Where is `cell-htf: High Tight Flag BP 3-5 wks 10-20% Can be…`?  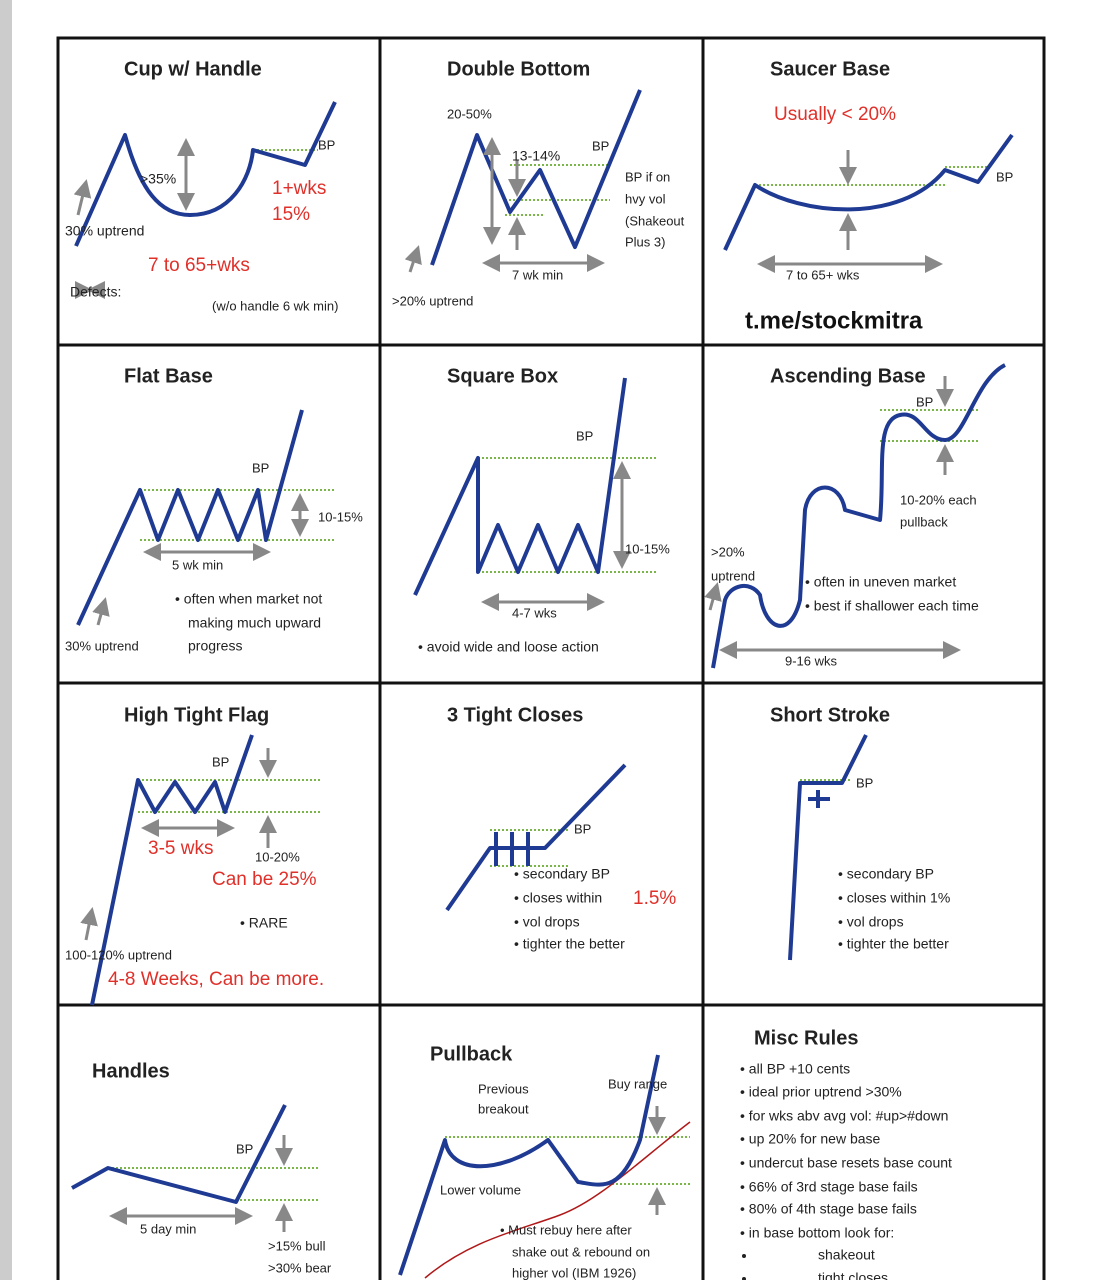
cell-htf: High Tight Flag BP 3-5 wks 10-20% Can be… is located at coordinates (194, 855).